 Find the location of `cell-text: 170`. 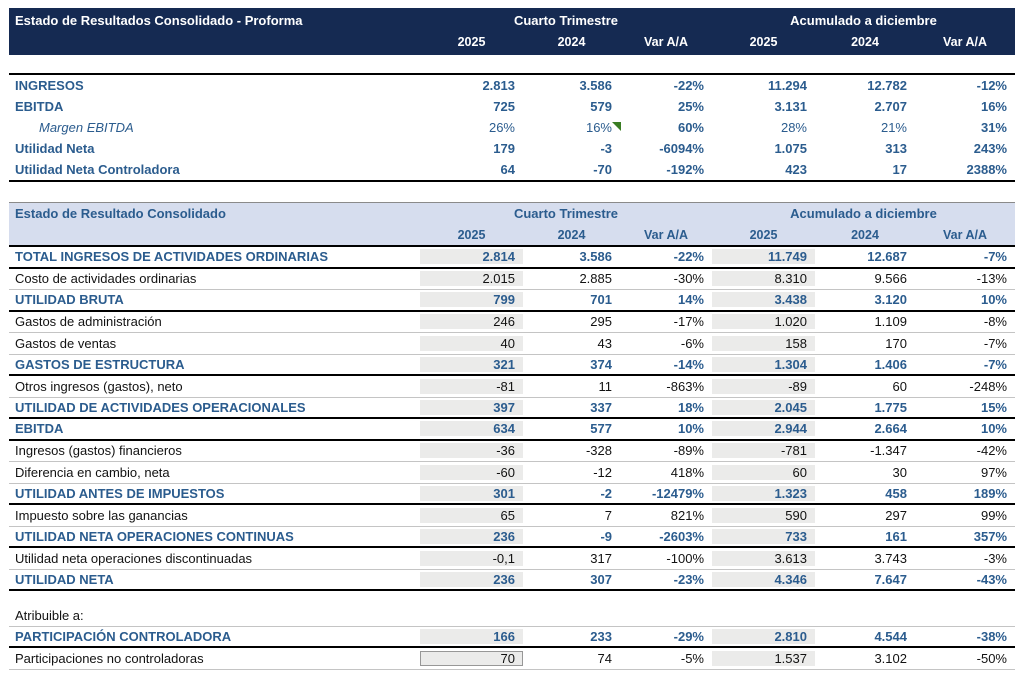

cell-text: 170 is located at coordinates (896, 343).